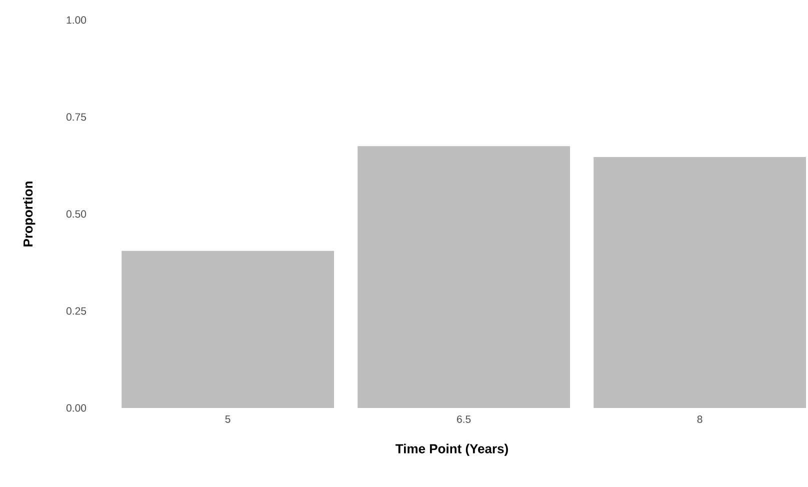  What do you see at coordinates (452, 450) in the screenshot?
I see `x-axis-title: Time Point (Years)` at bounding box center [452, 450].